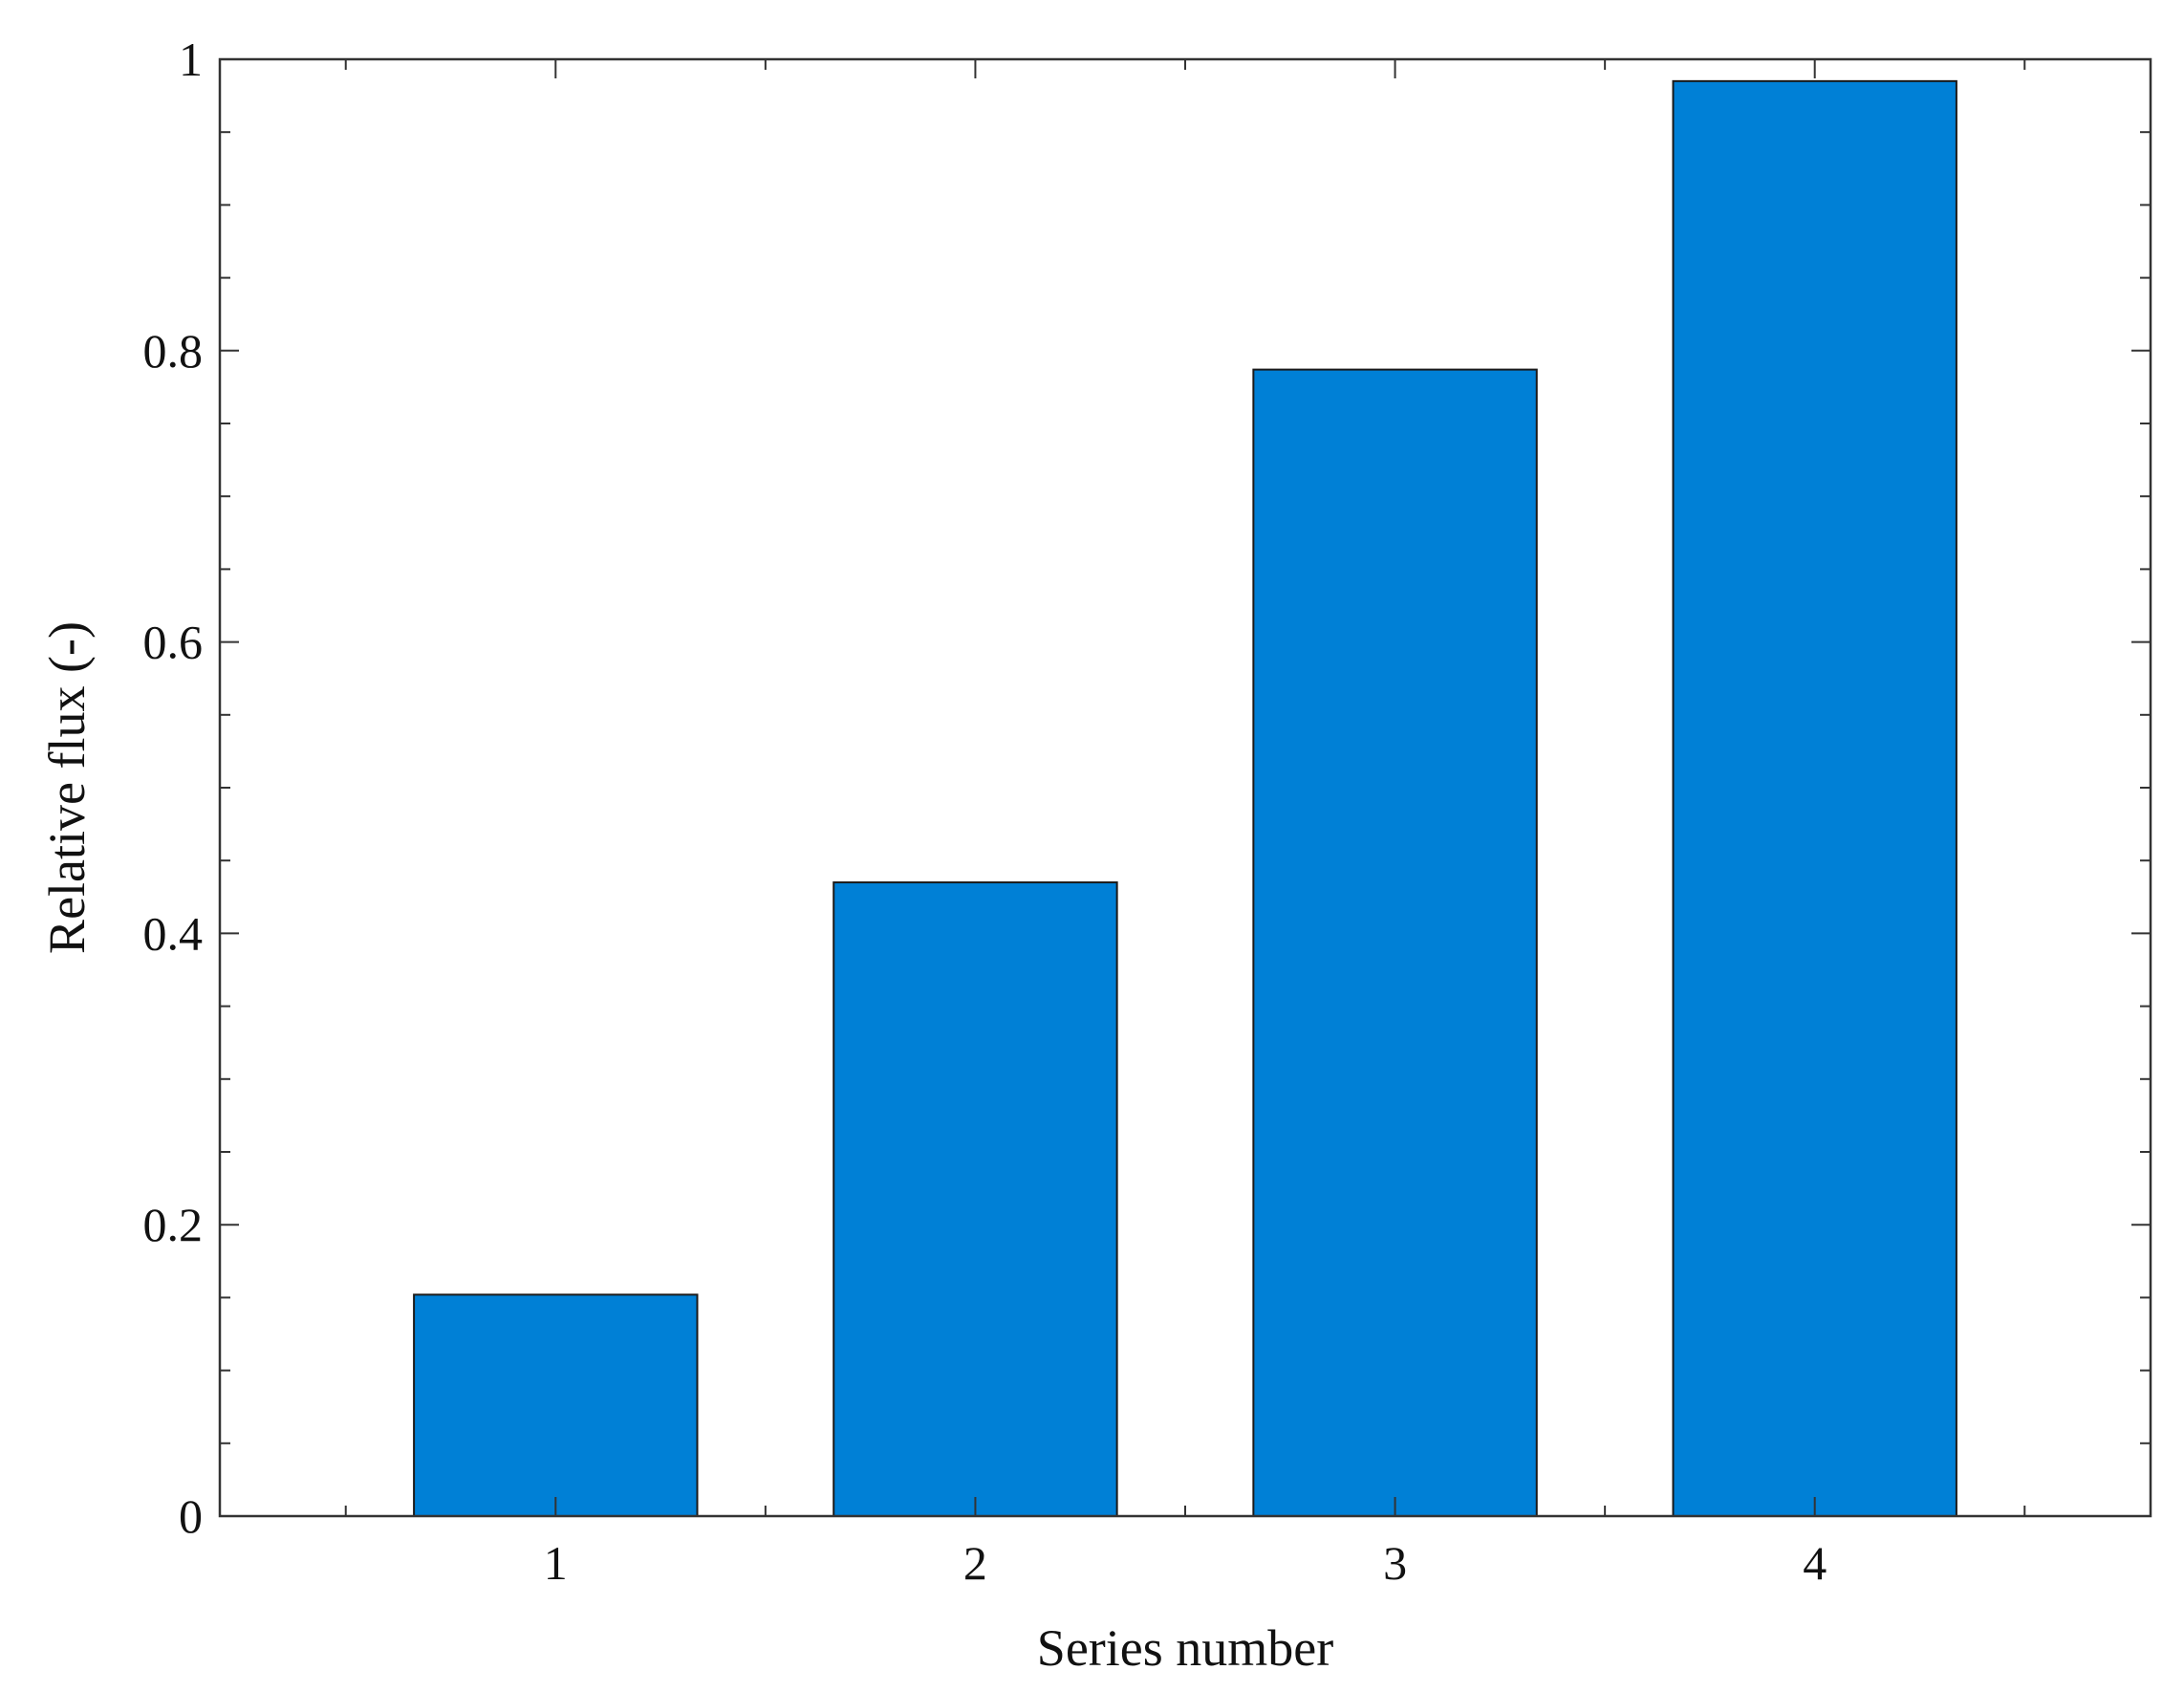  What do you see at coordinates (173, 1224) in the screenshot?
I see `y-tick-label: 0.2` at bounding box center [173, 1224].